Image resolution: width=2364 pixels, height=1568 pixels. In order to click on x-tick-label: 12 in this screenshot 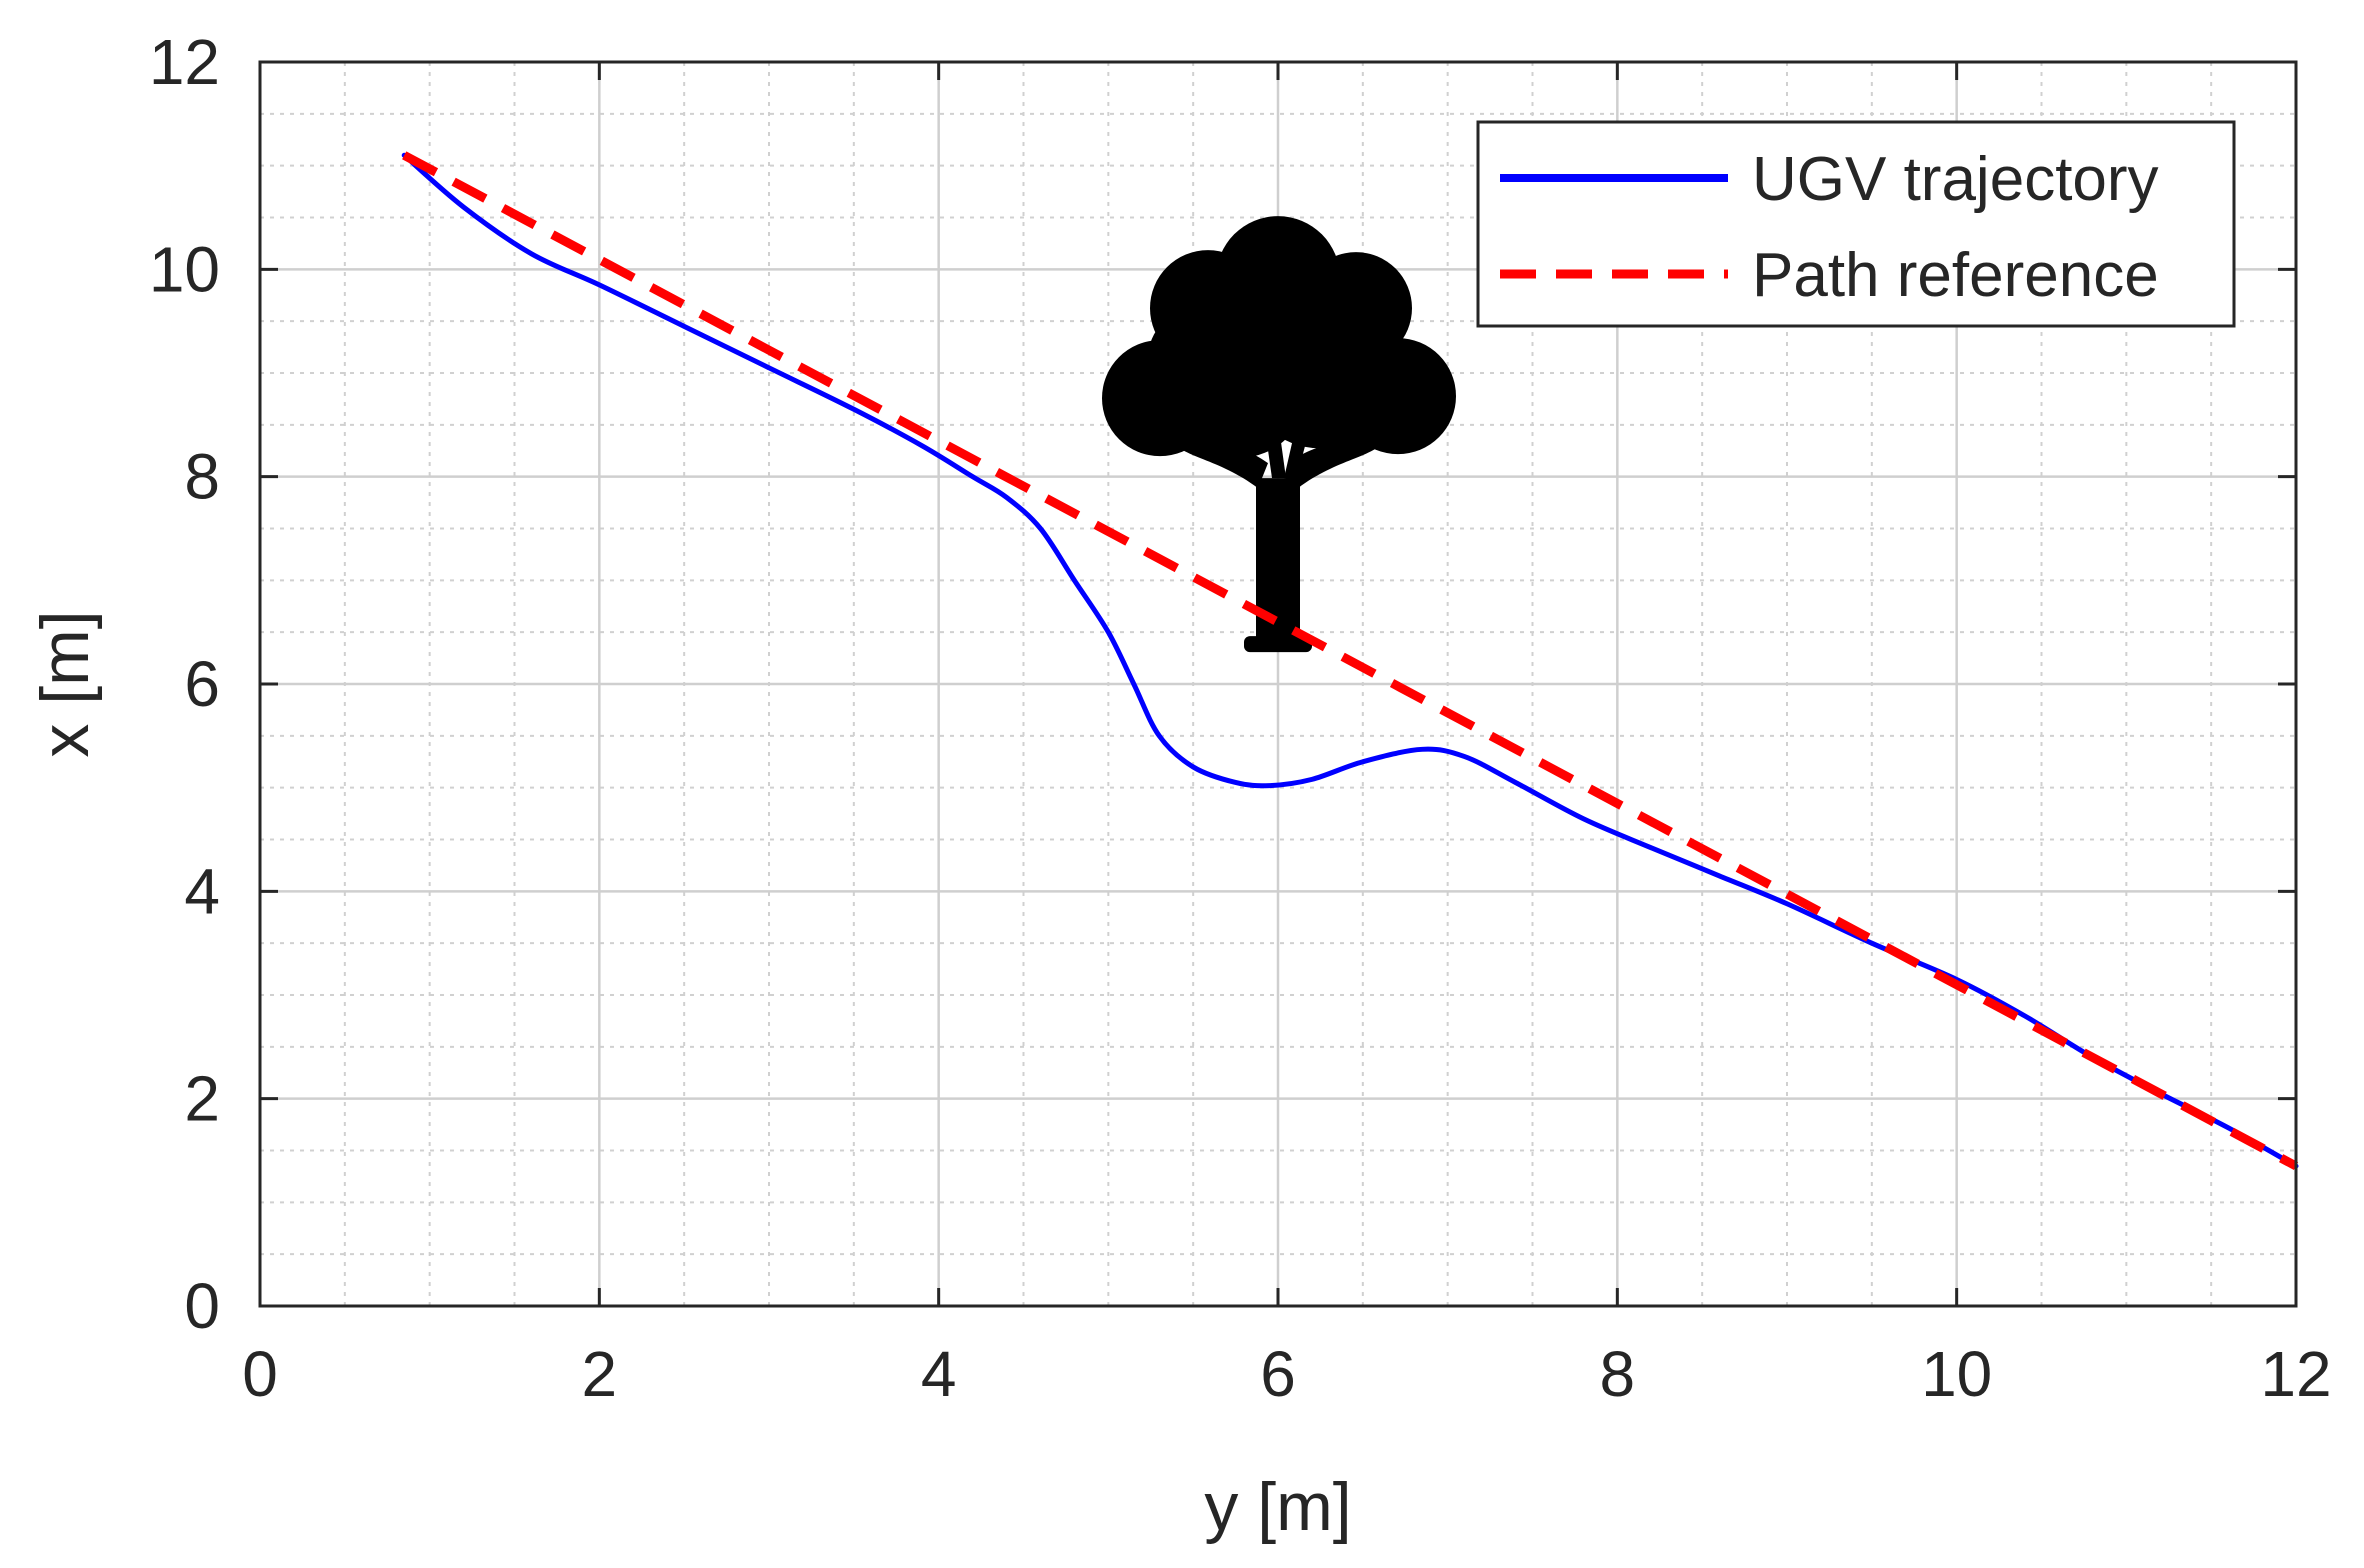, I will do `click(2295, 1374)`.